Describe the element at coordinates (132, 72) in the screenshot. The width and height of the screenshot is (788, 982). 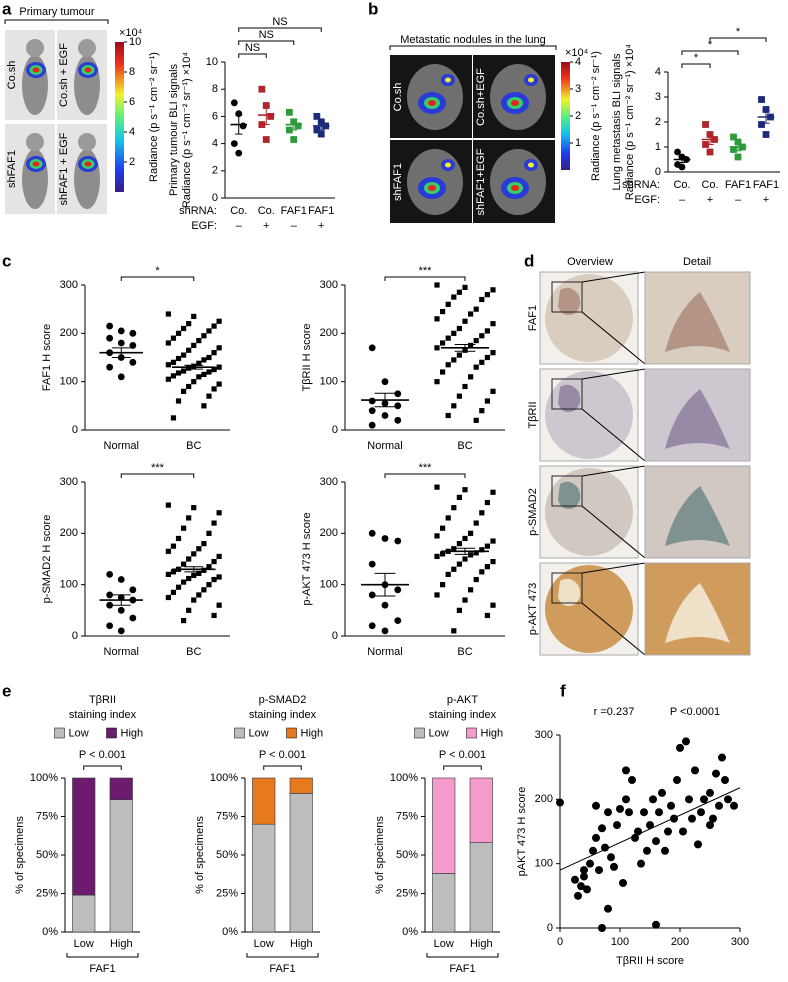
I see `colorbar-tick-label: 8` at that location.